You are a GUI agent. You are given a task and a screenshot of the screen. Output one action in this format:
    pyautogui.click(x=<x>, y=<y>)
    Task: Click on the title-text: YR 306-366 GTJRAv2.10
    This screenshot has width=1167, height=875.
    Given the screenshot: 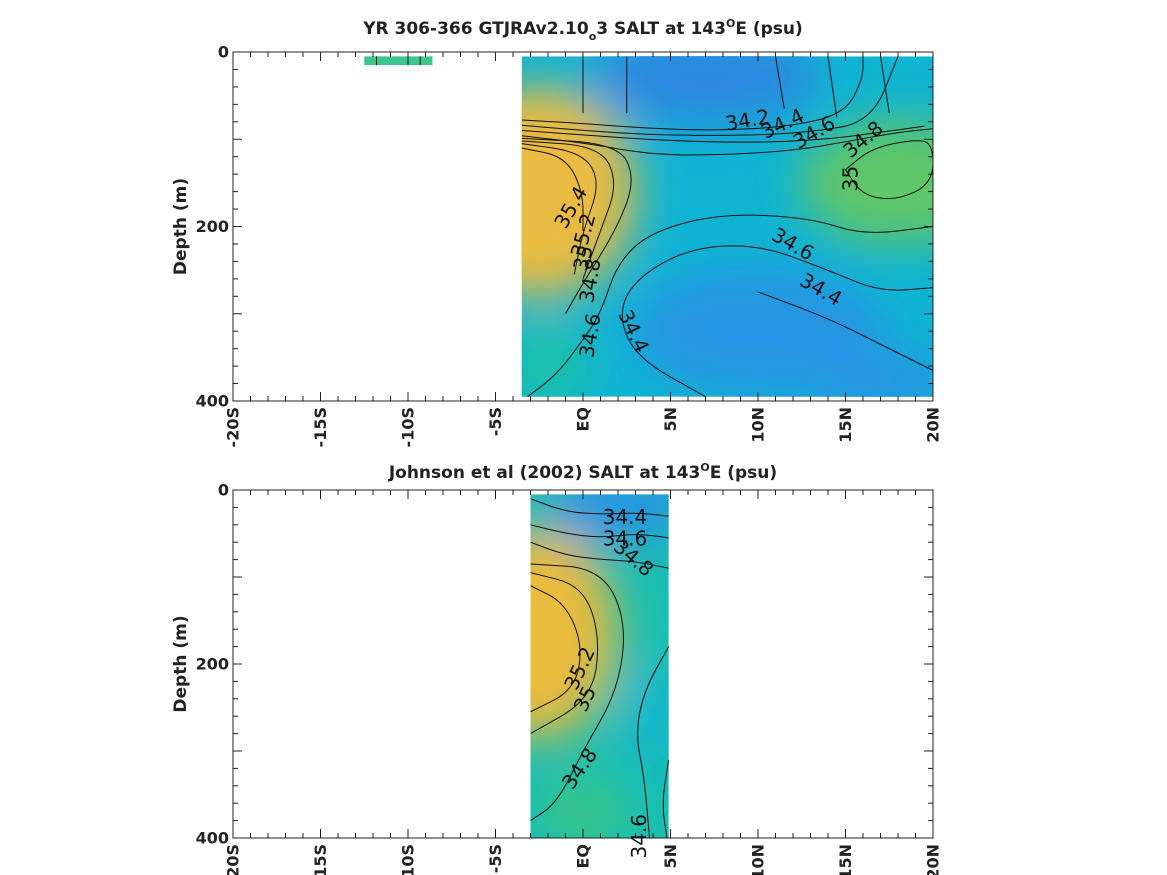 What is the action you would take?
    pyautogui.click(x=475, y=29)
    